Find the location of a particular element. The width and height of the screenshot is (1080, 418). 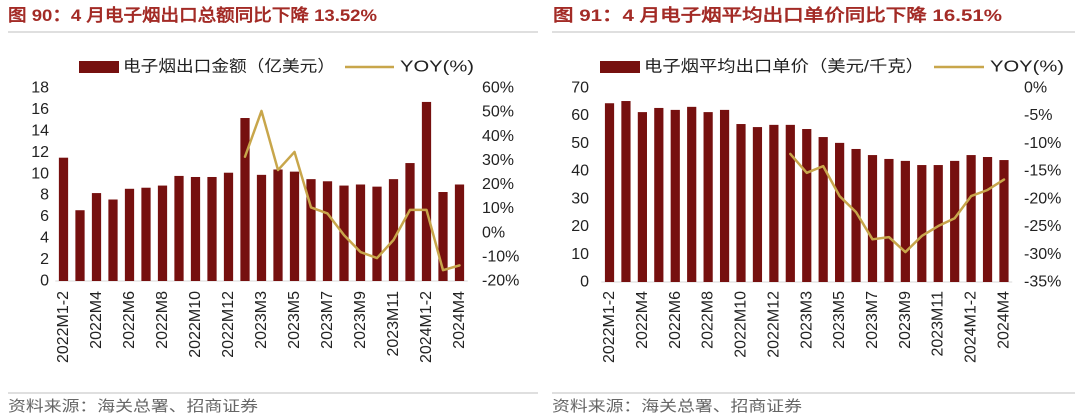

legend-bar-label: 电子烟出口金额（亿美元） is located at coordinates (229, 67).